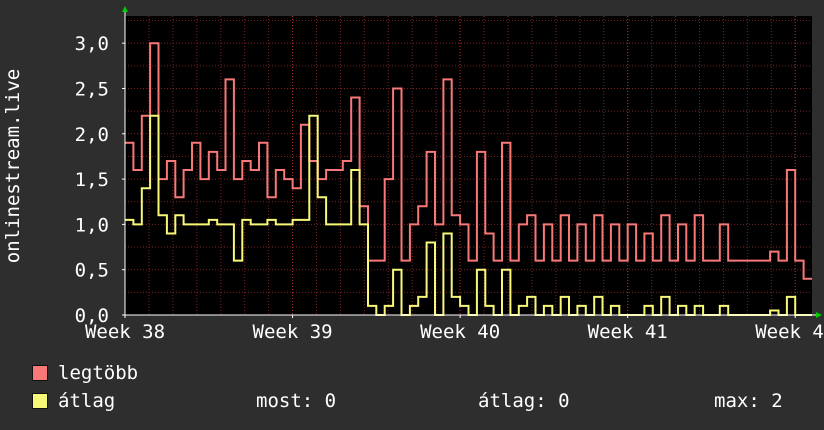 Image resolution: width=824 pixels, height=430 pixels. What do you see at coordinates (98, 373) in the screenshot?
I see `legend-label-max: legtöbb` at bounding box center [98, 373].